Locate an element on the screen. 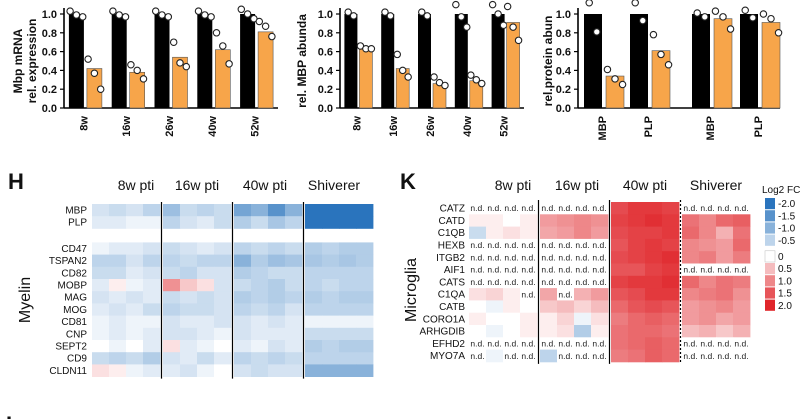 Image resolution: width=800 pixels, height=419 pixels. y-tick-label: 0.8 is located at coordinates (49, 34).